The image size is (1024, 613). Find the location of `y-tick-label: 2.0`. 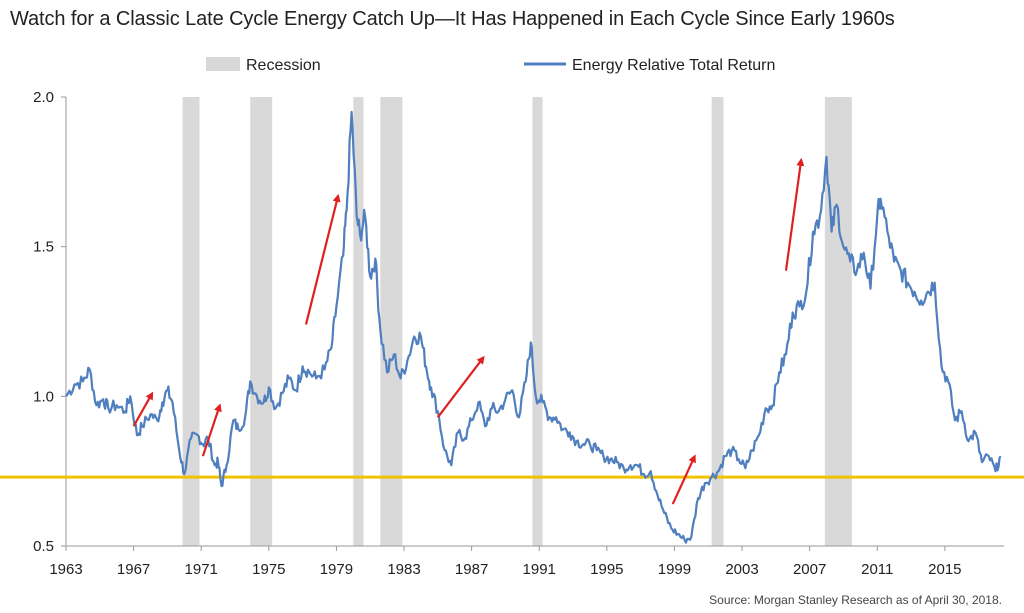

y-tick-label: 2.0 is located at coordinates (43, 97).